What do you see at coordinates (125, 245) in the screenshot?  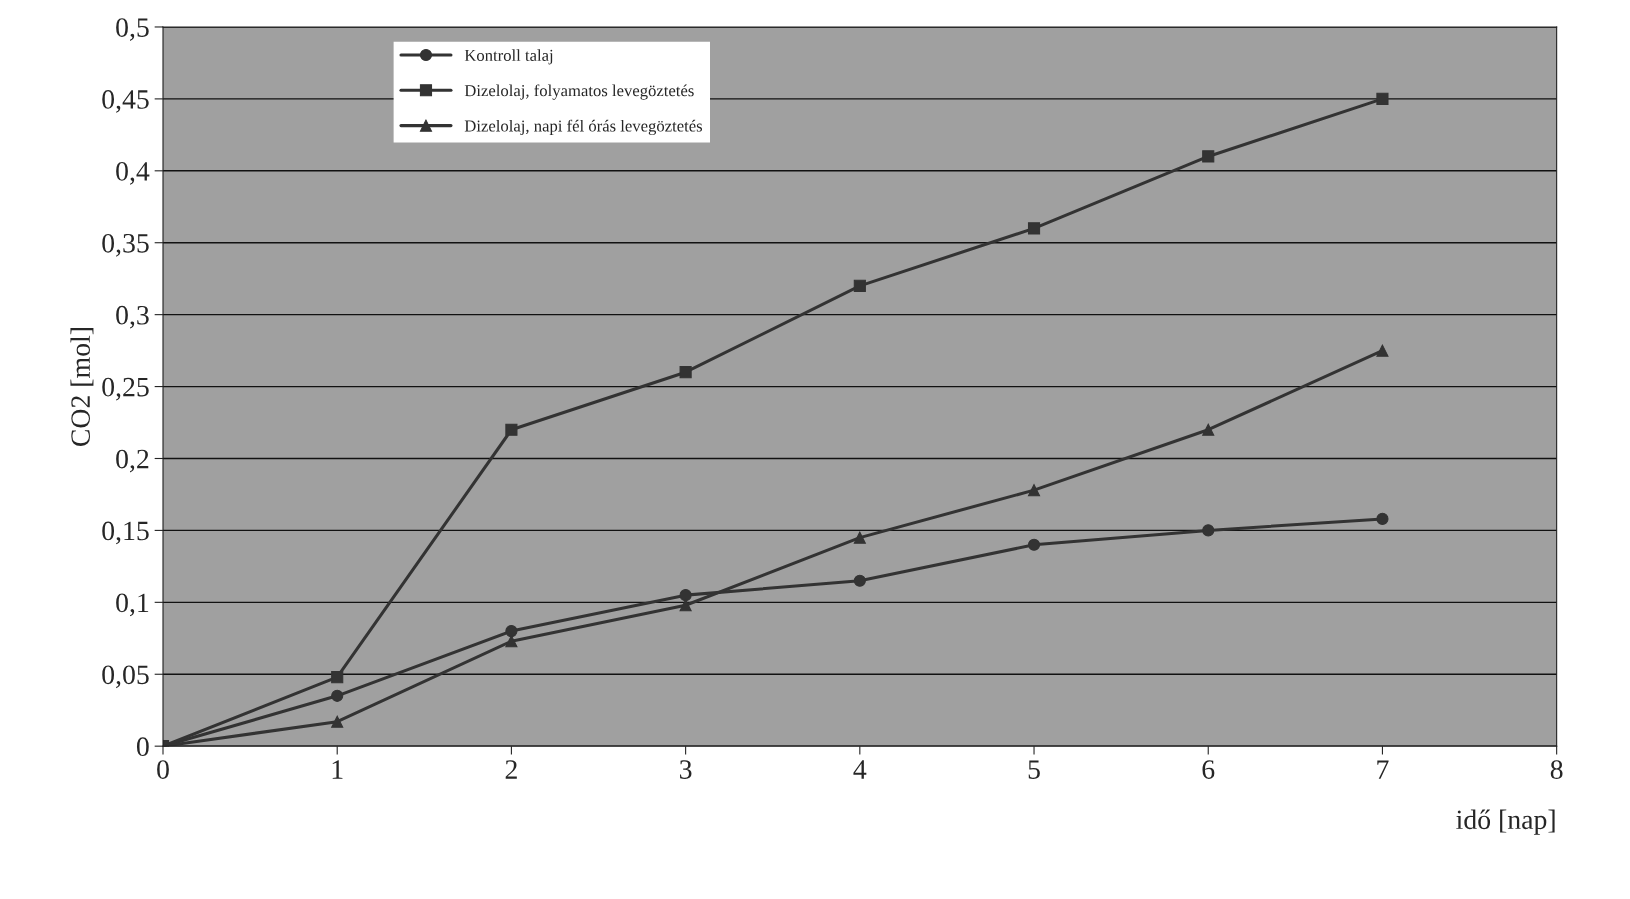 I see `y-tick-label: 0,35` at bounding box center [125, 245].